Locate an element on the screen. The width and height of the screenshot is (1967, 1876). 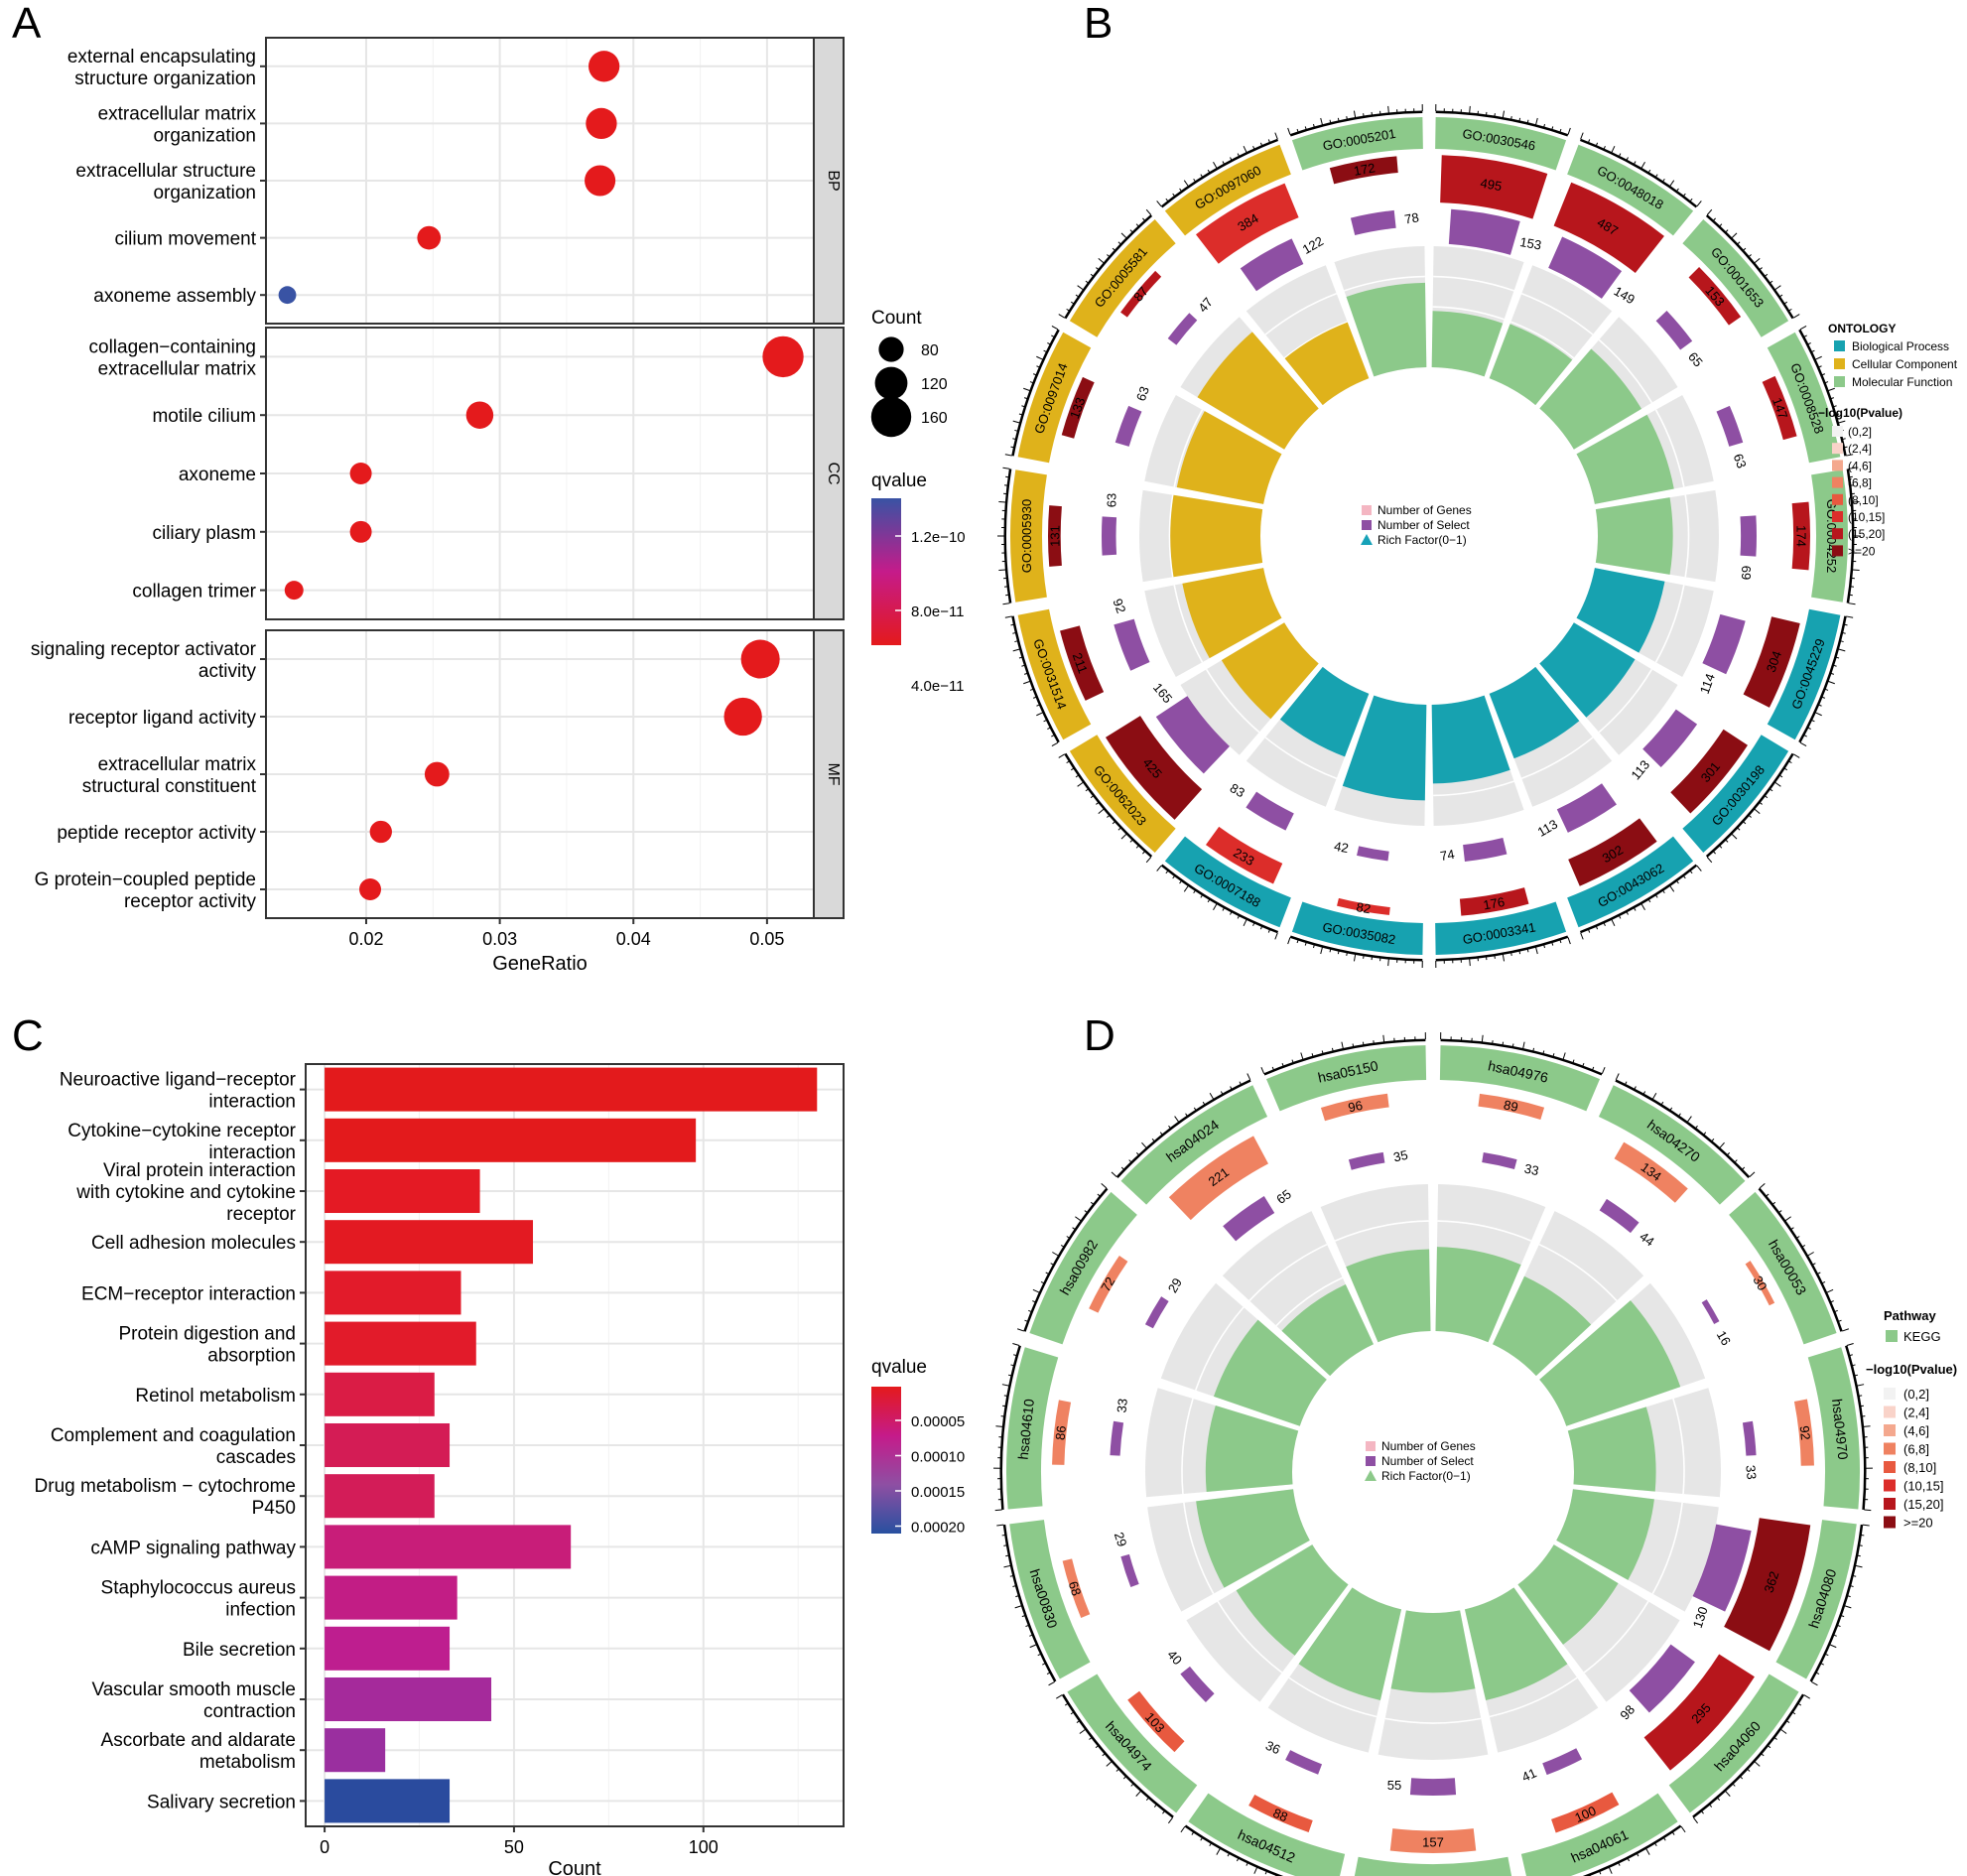
y-tick-label: structural constituent is located at coordinates (169, 786).